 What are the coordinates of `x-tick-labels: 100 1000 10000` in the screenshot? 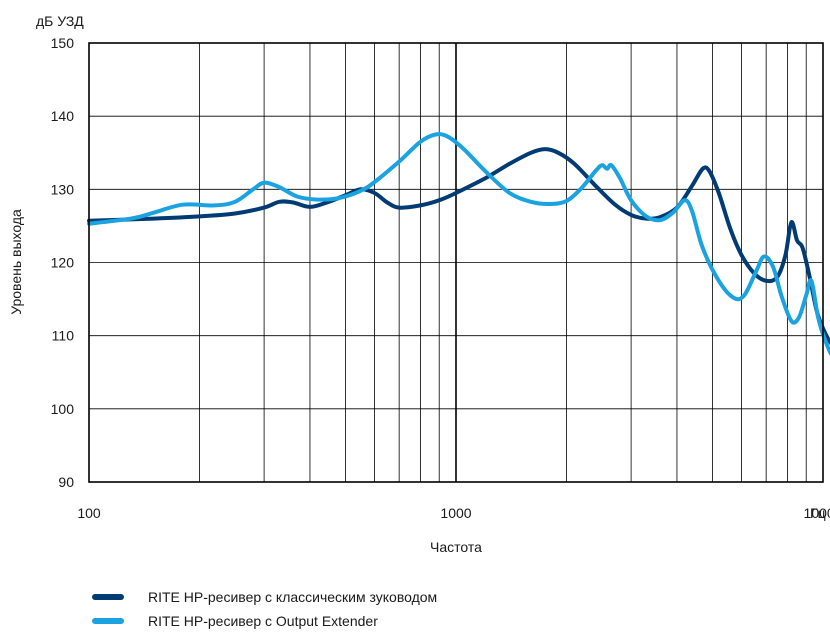 It's located at (453, 513).